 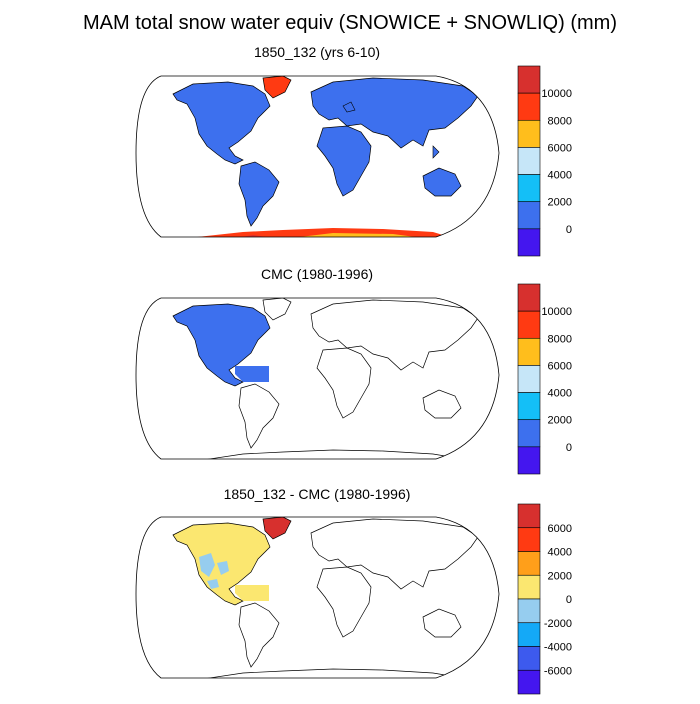 What do you see at coordinates (558, 648) in the screenshot?
I see `colorbar-3-label-5: -4000` at bounding box center [558, 648].